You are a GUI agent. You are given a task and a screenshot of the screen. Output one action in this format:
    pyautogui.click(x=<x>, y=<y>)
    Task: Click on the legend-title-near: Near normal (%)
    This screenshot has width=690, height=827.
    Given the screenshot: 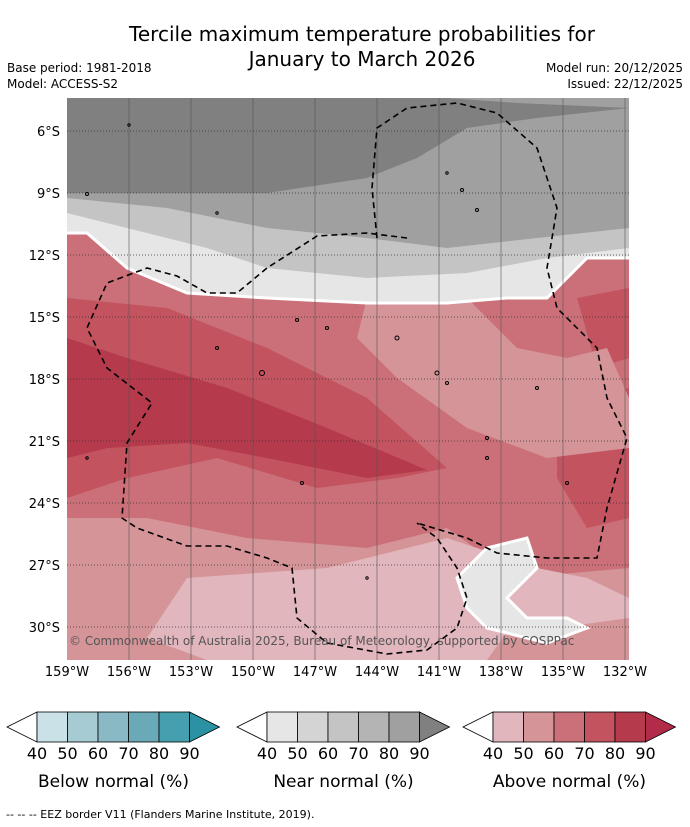 What is the action you would take?
    pyautogui.click(x=343, y=782)
    